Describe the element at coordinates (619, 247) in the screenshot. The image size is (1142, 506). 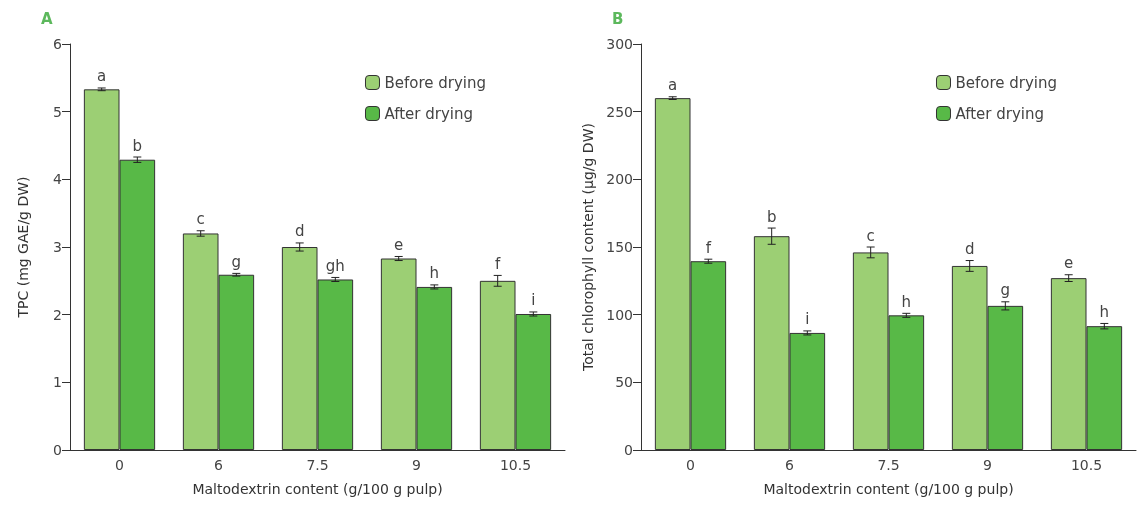
I see `y-tick-label: 150` at that location.